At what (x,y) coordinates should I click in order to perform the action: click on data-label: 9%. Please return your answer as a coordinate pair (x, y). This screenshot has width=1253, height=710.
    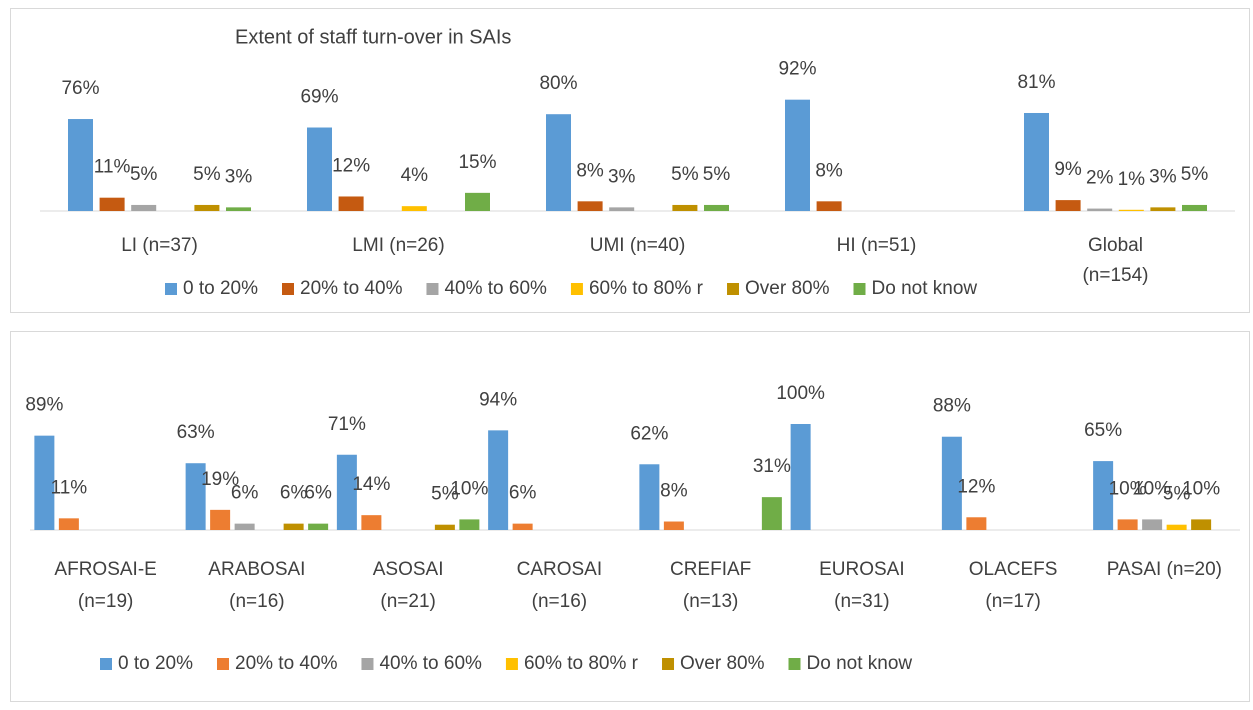
    Looking at the image, I should click on (1068, 169).